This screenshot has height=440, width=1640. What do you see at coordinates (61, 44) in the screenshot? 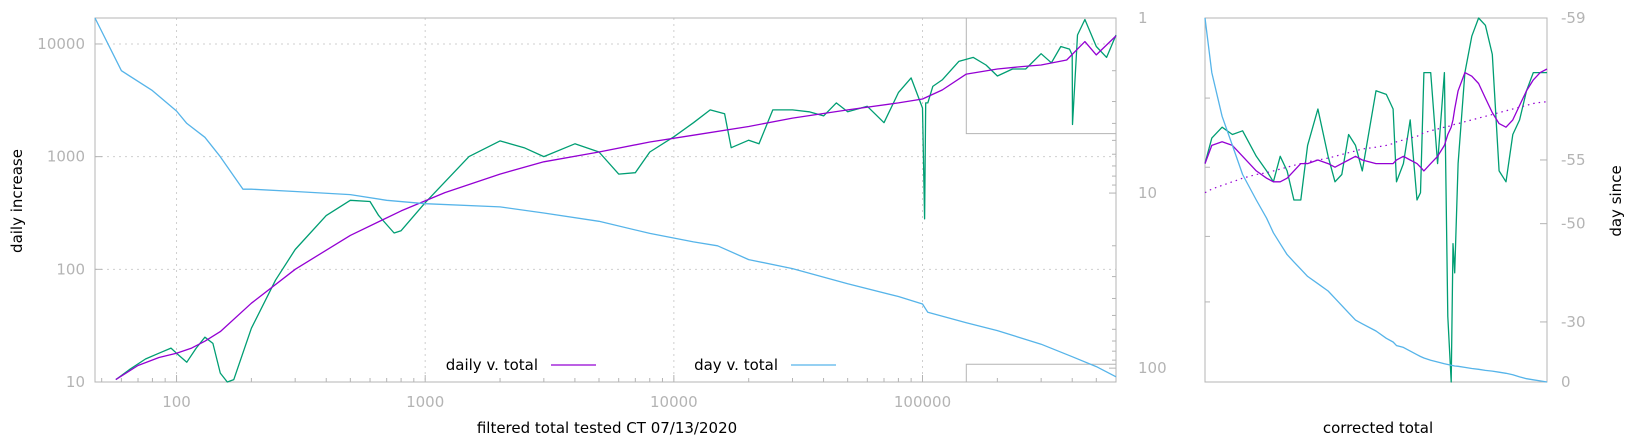
I see `y-tick-label: 10000` at bounding box center [61, 44].